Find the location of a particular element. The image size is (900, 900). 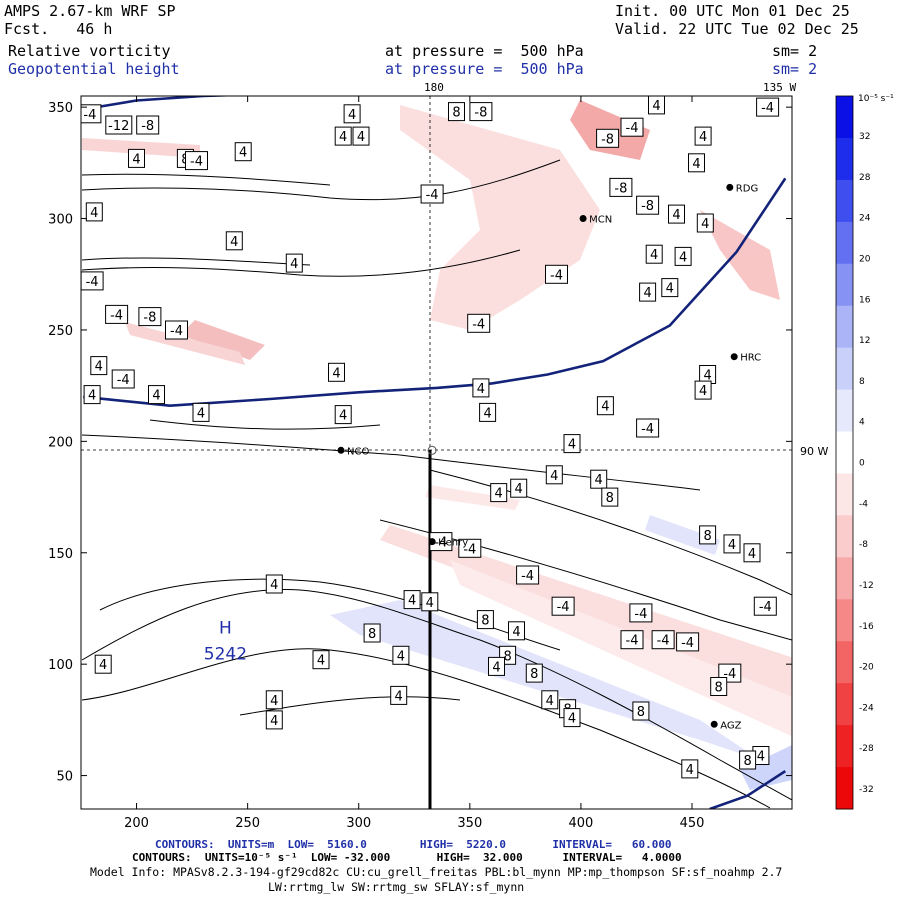

colorbar-label: -20 is located at coordinates (866, 668).